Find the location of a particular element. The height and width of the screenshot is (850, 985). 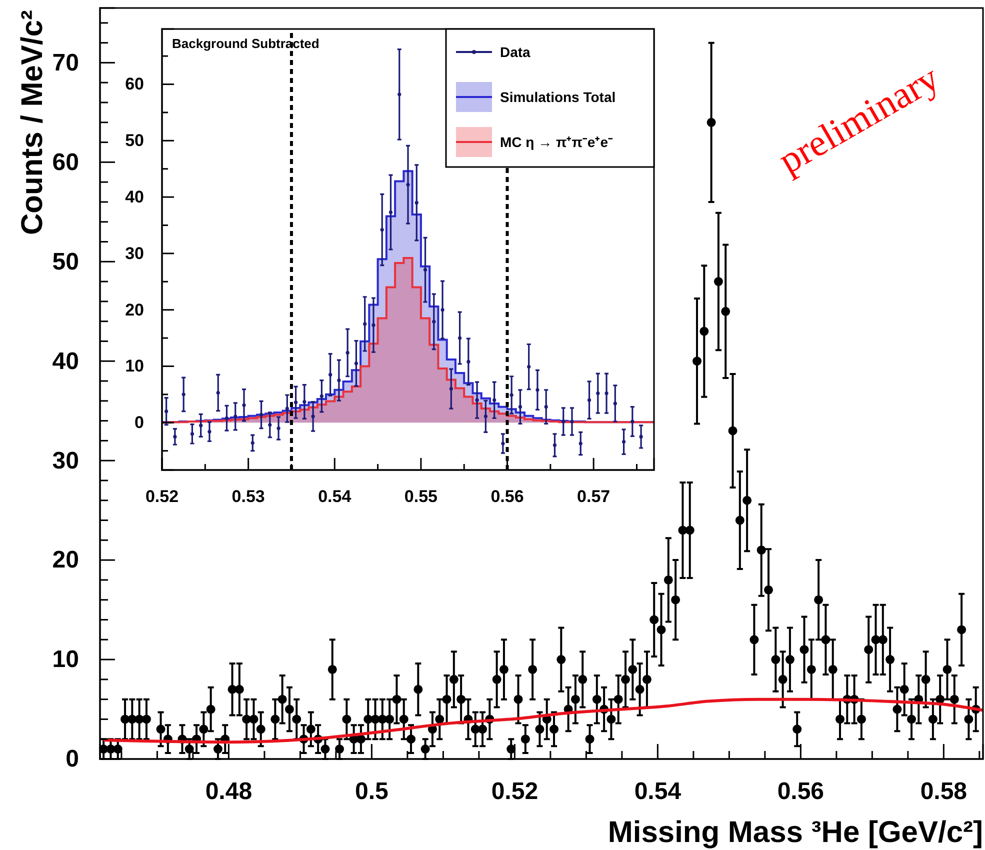

x-tick-label: 0.5 is located at coordinates (371, 792).